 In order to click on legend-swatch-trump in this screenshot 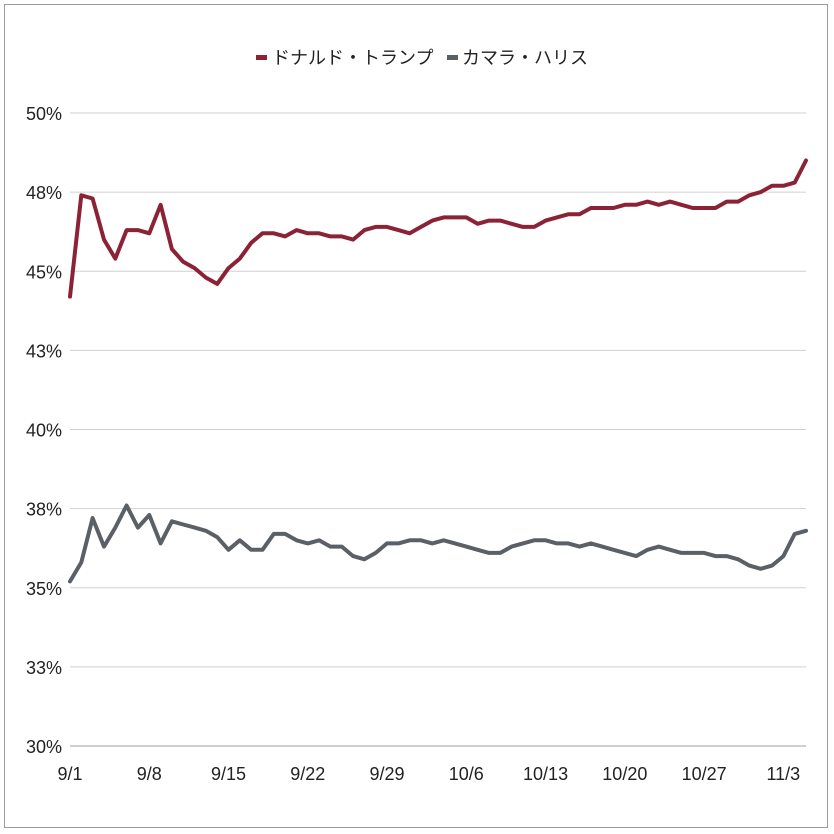, I will do `click(261, 57)`.